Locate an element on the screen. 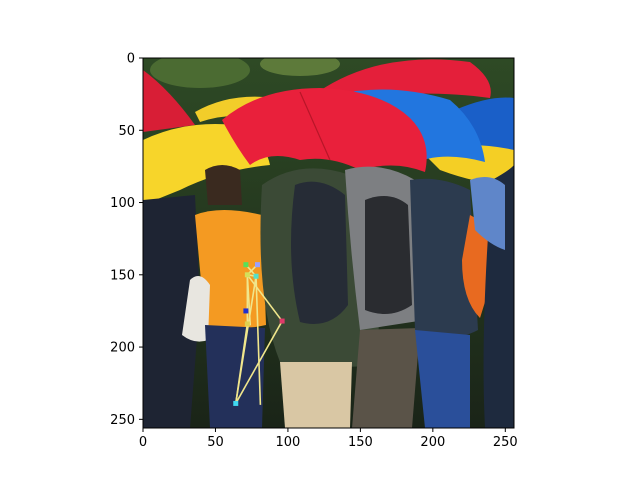 The width and height of the screenshot is (640, 480). x-tick-label: 200 is located at coordinates (432, 442).